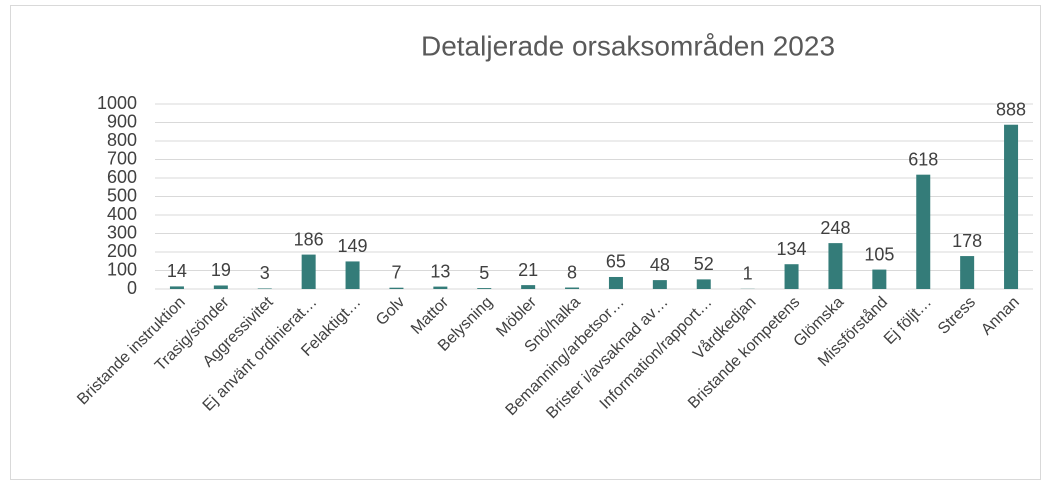 This screenshot has height=486, width=1048. Describe the element at coordinates (132, 288) in the screenshot. I see `y-tick-label: 0` at that location.